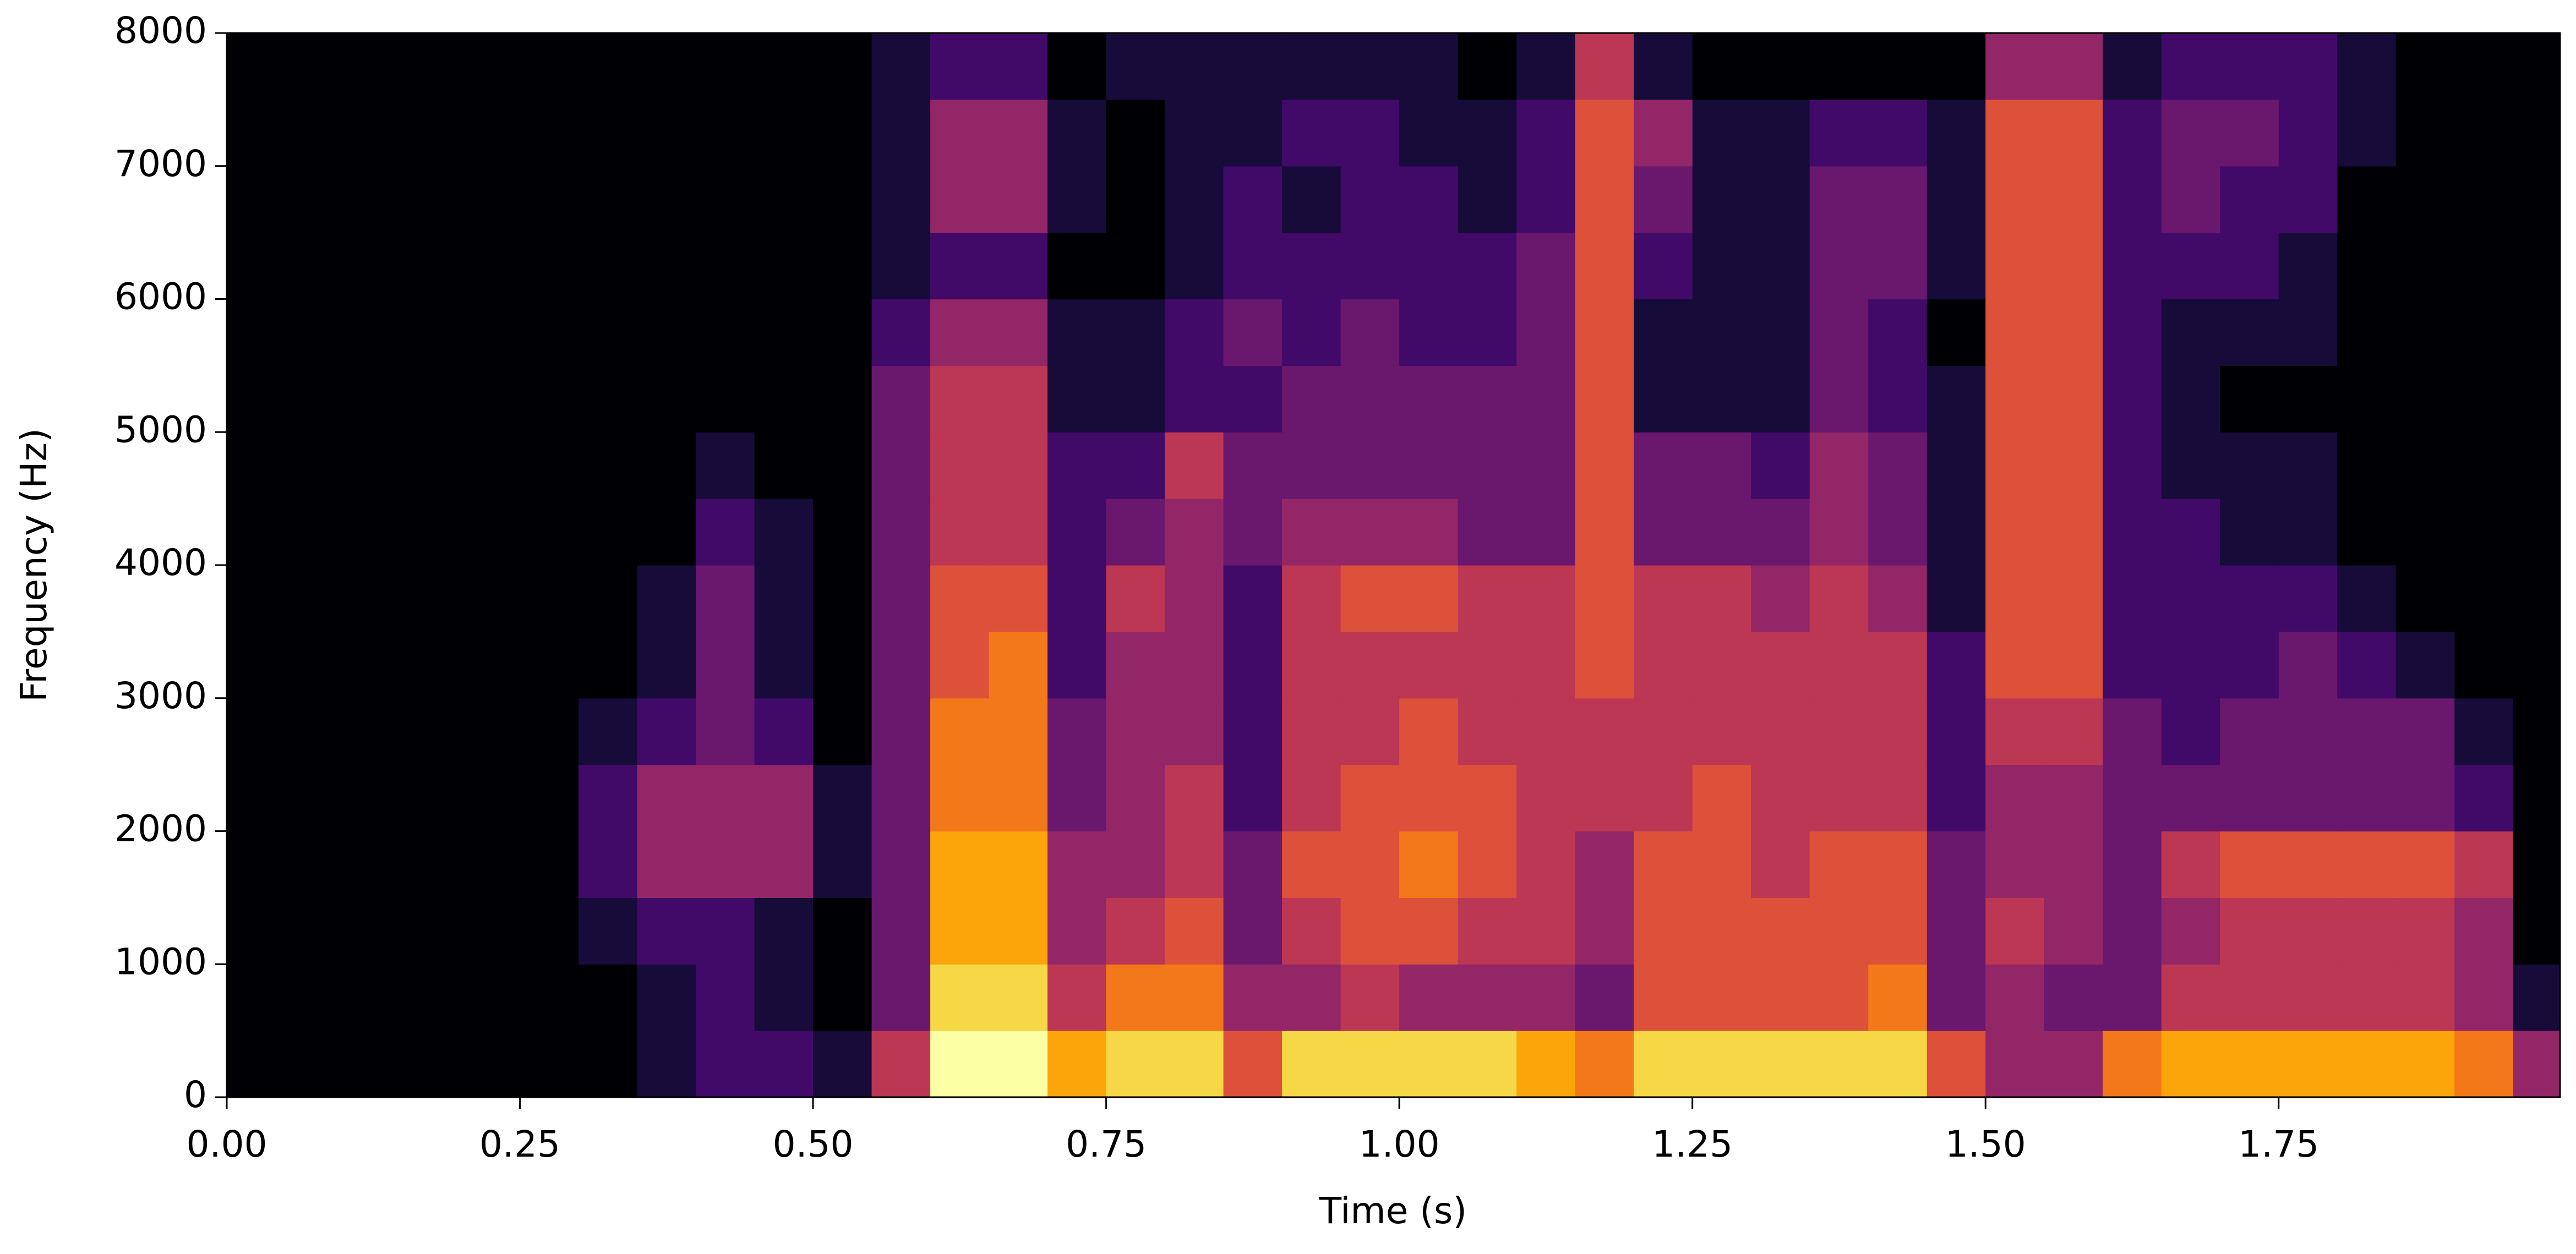  What do you see at coordinates (161, 429) in the screenshot?
I see `y-tick-label: 5000` at bounding box center [161, 429].